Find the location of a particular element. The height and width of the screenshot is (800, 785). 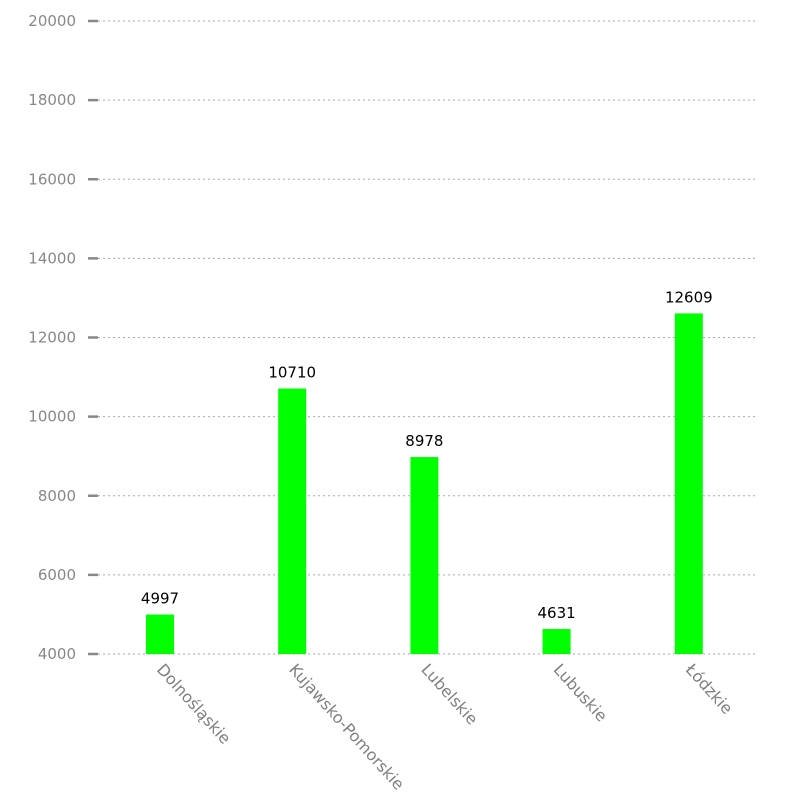

x-category-label: Łódzkie is located at coordinates (709, 688).